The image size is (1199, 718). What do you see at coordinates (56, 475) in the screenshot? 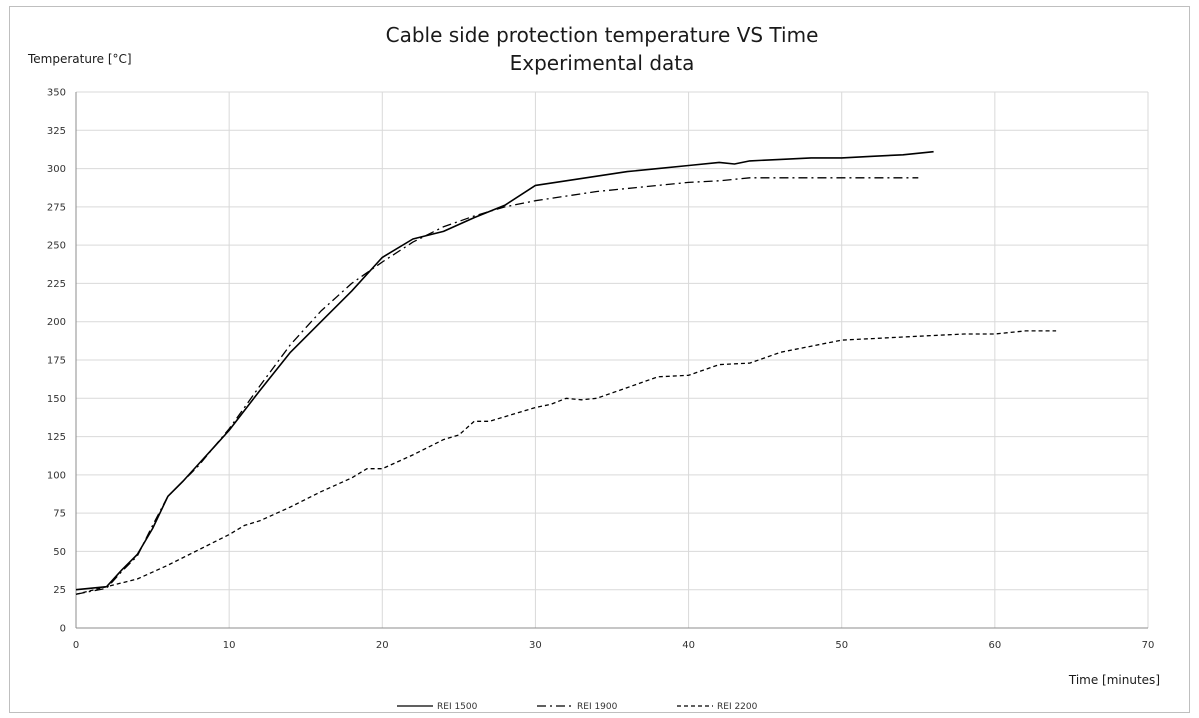
I see `y-tick-label: 100` at bounding box center [56, 475].